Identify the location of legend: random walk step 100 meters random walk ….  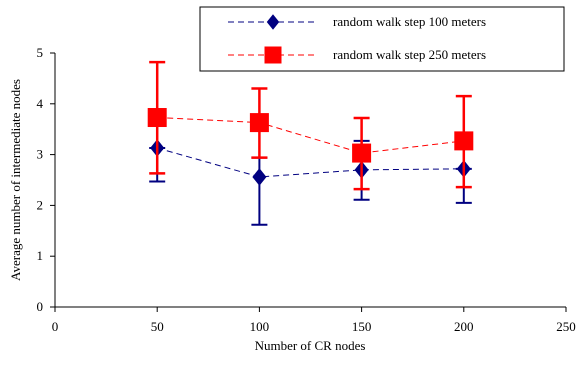
(382, 39).